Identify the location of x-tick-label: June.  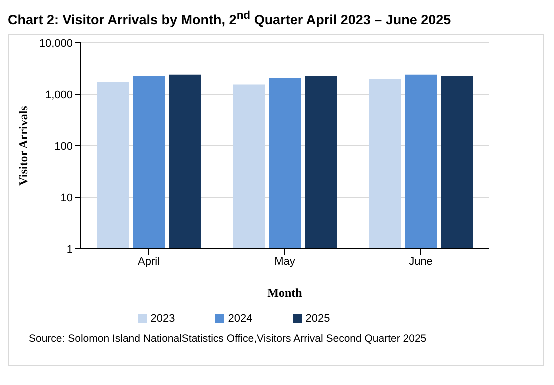
(421, 261).